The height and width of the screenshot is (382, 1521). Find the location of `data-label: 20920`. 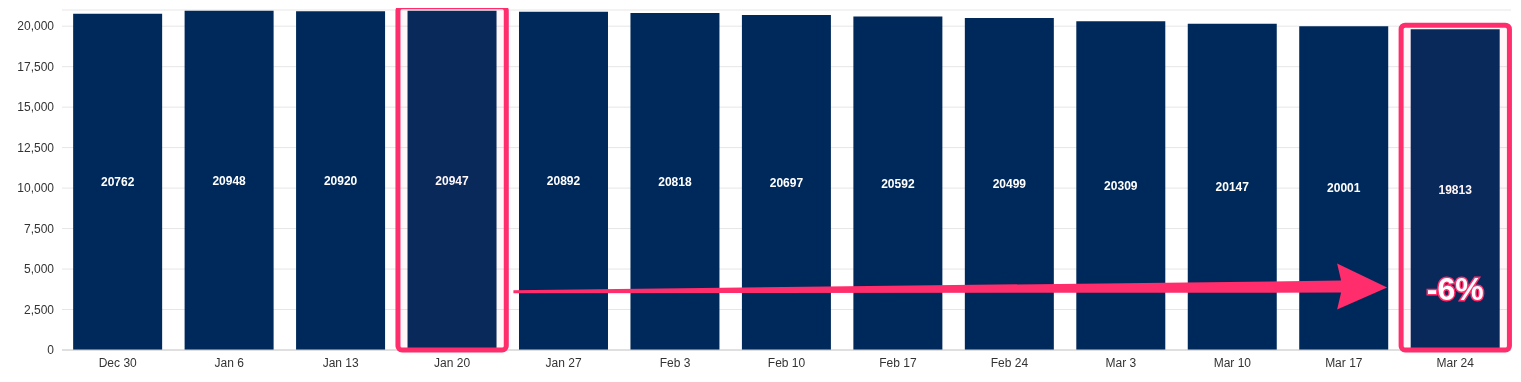

data-label: 20920 is located at coordinates (340, 180).